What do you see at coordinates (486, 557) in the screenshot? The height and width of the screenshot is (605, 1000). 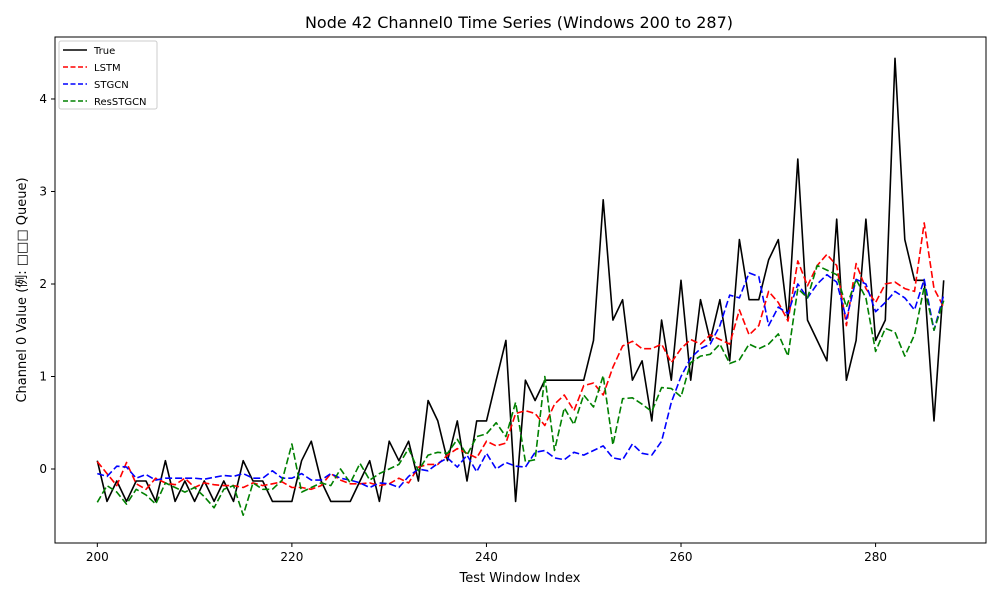 I see `x-tick-label: 240` at bounding box center [486, 557].